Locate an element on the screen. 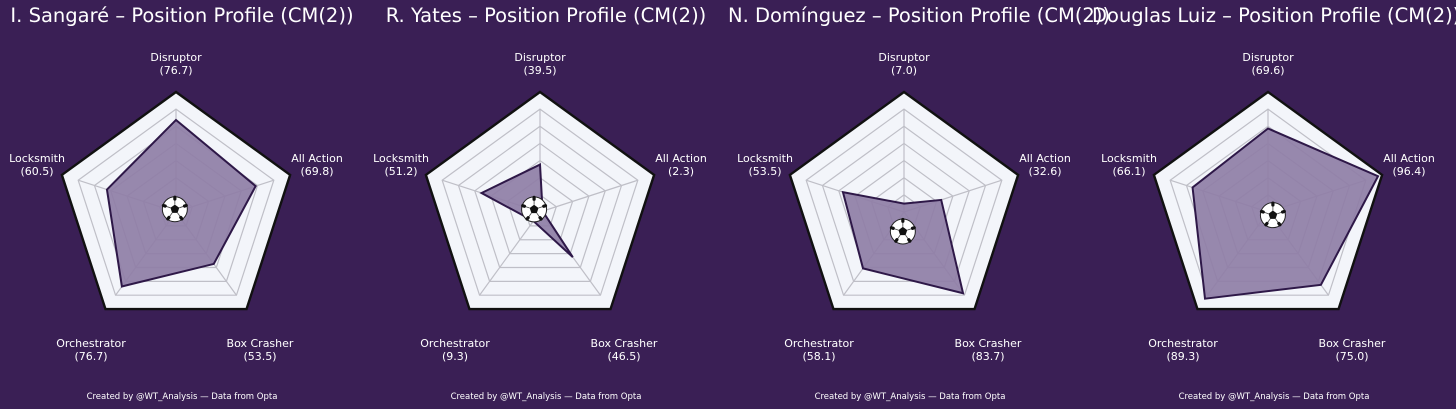 The width and height of the screenshot is (1456, 409). axis-label-disruptor: Disruptor (69.6) is located at coordinates (1268, 64).